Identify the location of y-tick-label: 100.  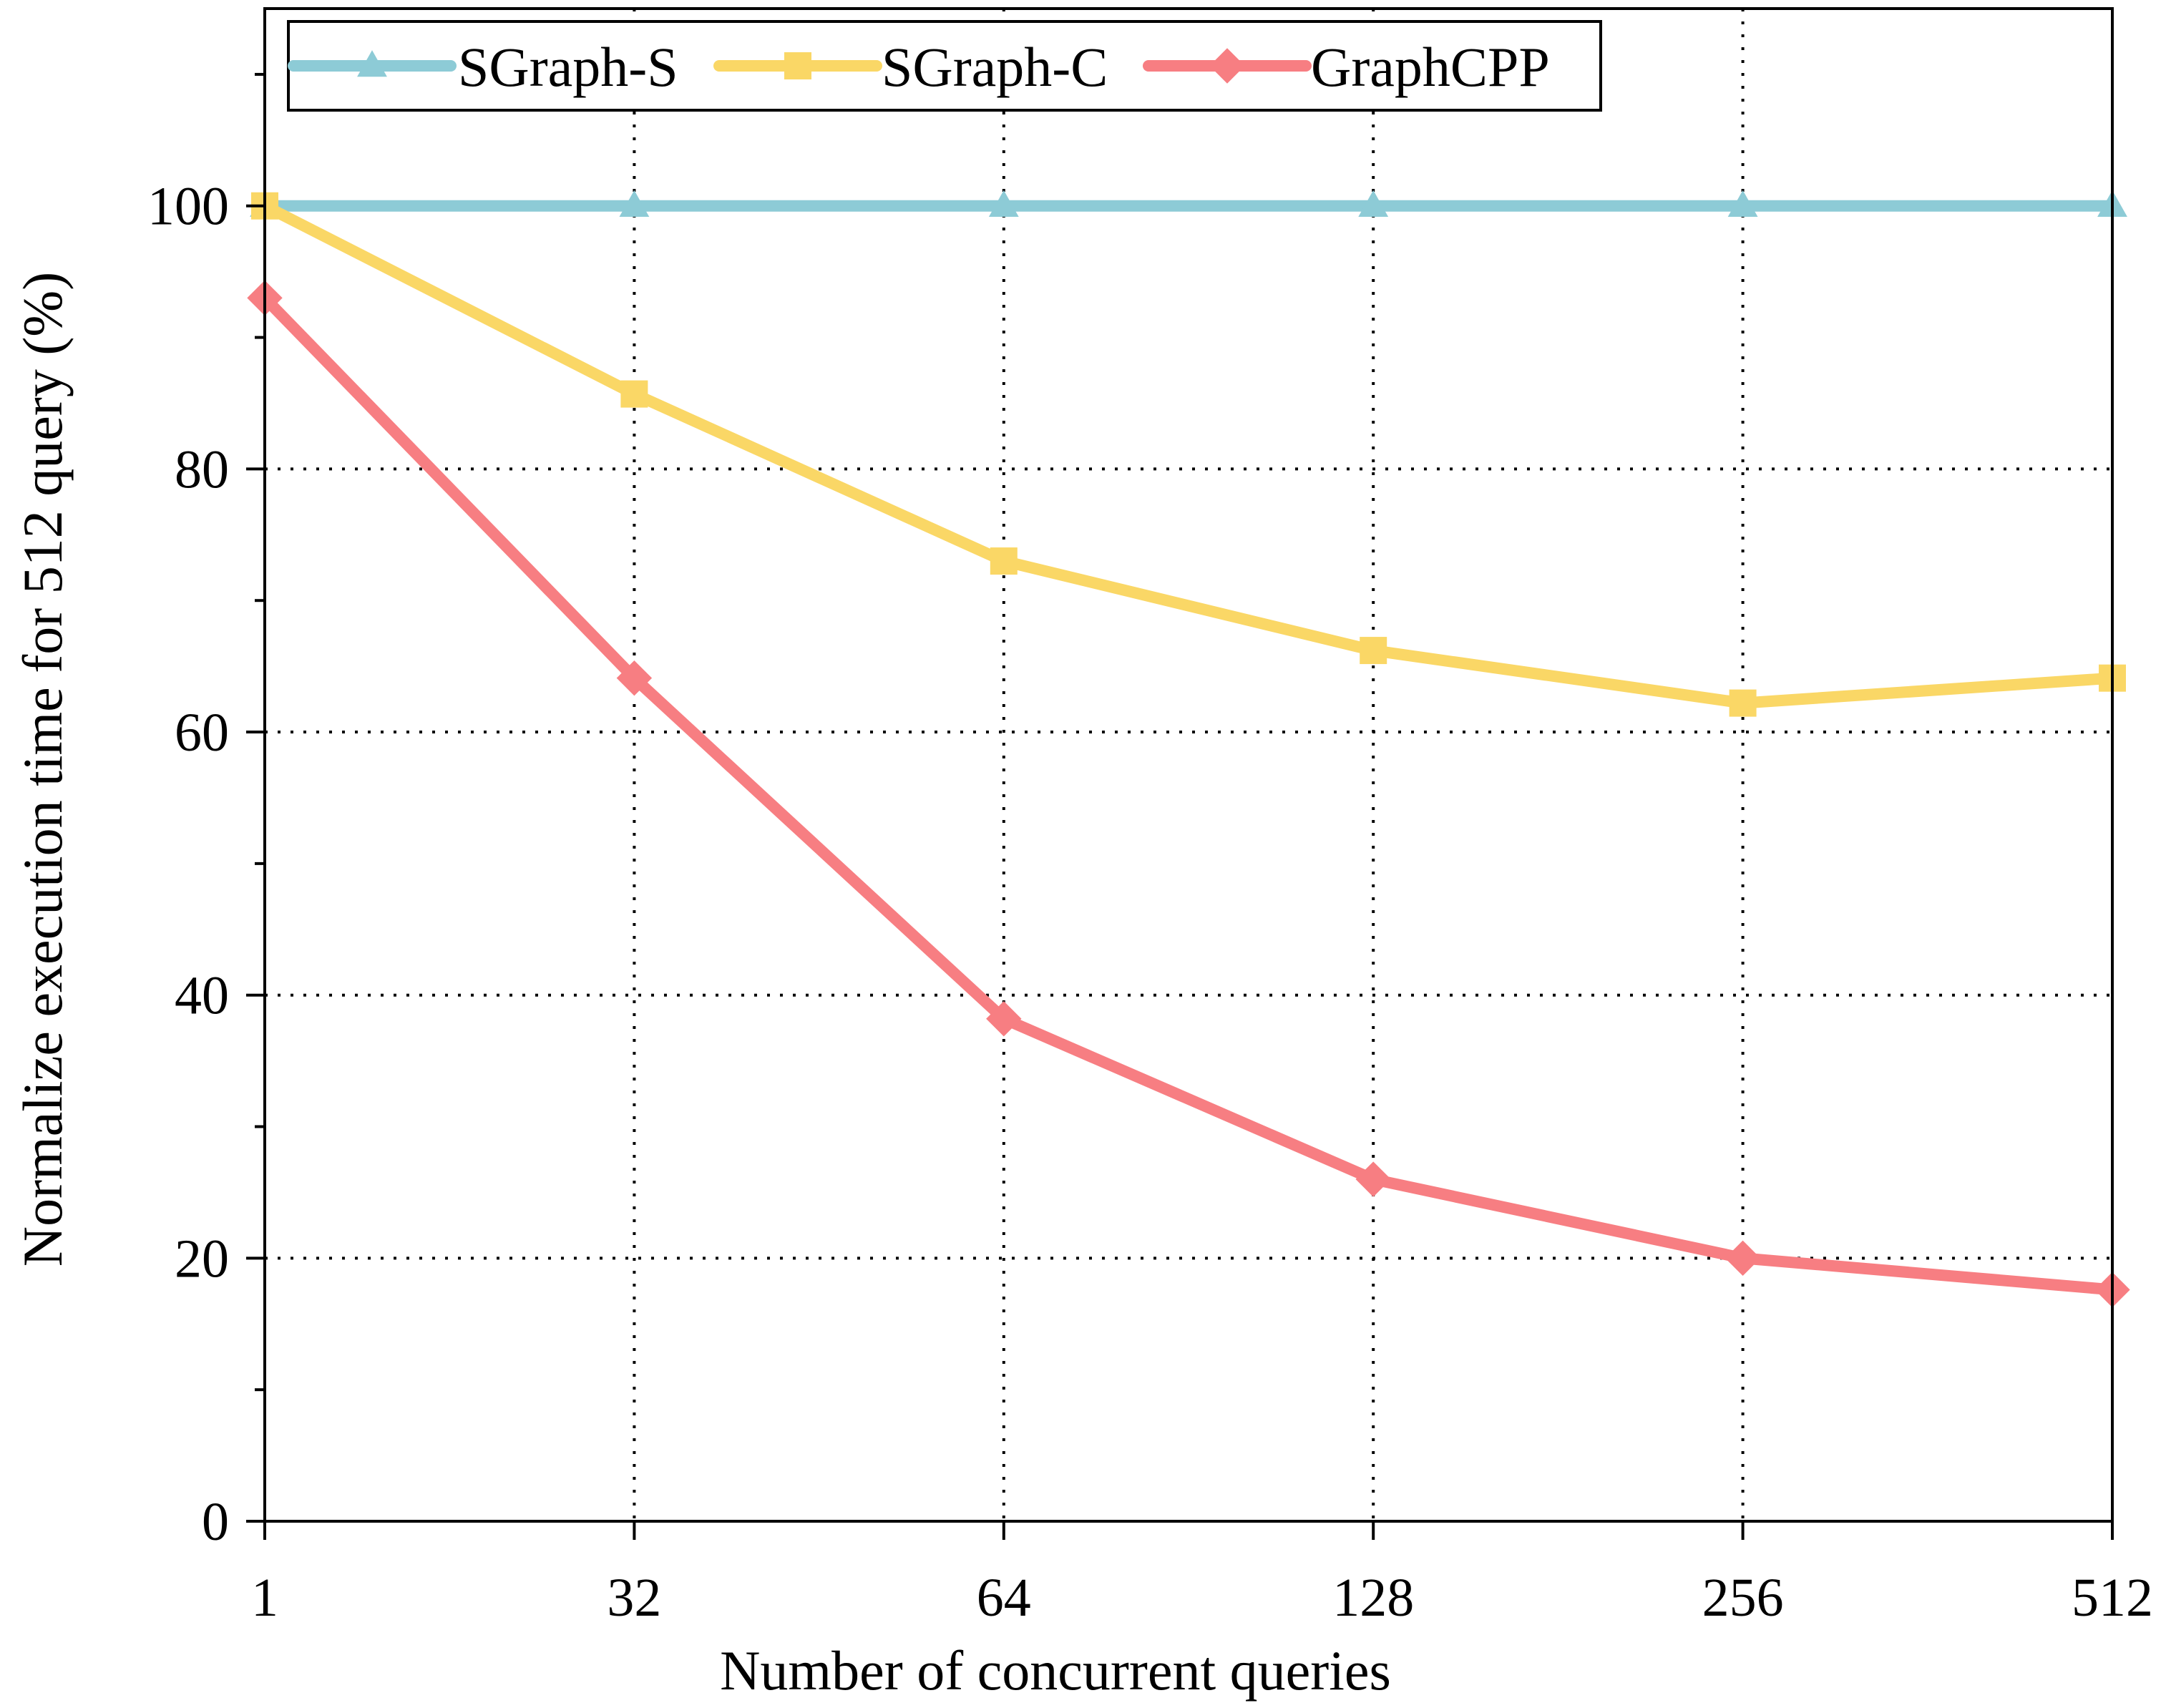
(188, 207).